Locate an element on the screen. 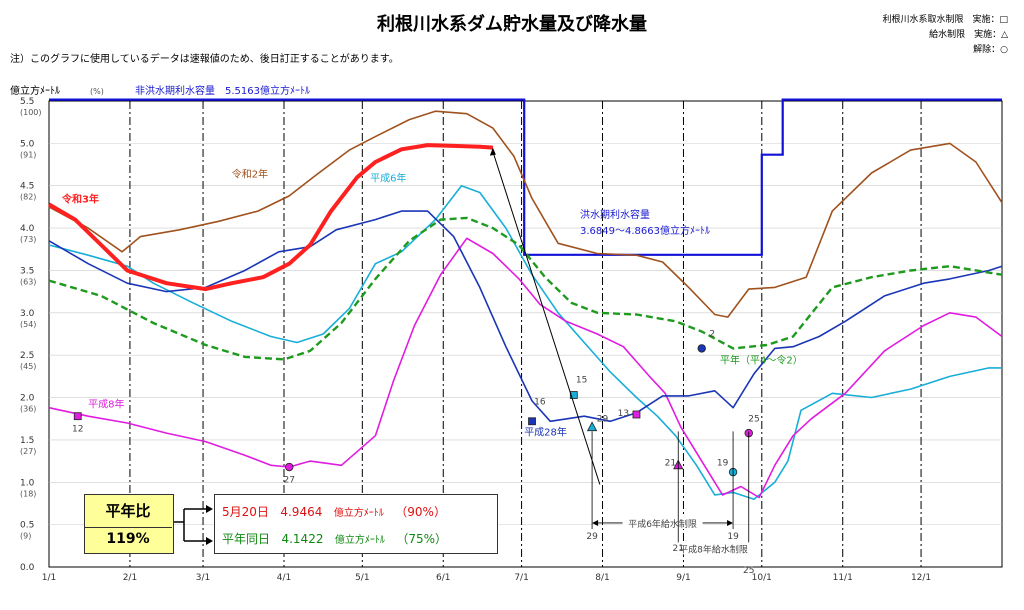  x-tick-label: 10/1 is located at coordinates (762, 578).